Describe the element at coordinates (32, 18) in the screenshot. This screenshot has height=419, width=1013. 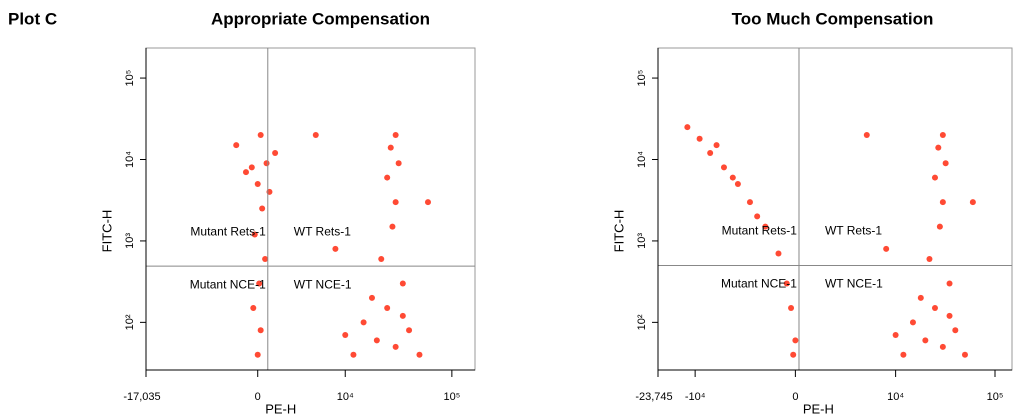
I see `figure-title: Plot C` at that location.